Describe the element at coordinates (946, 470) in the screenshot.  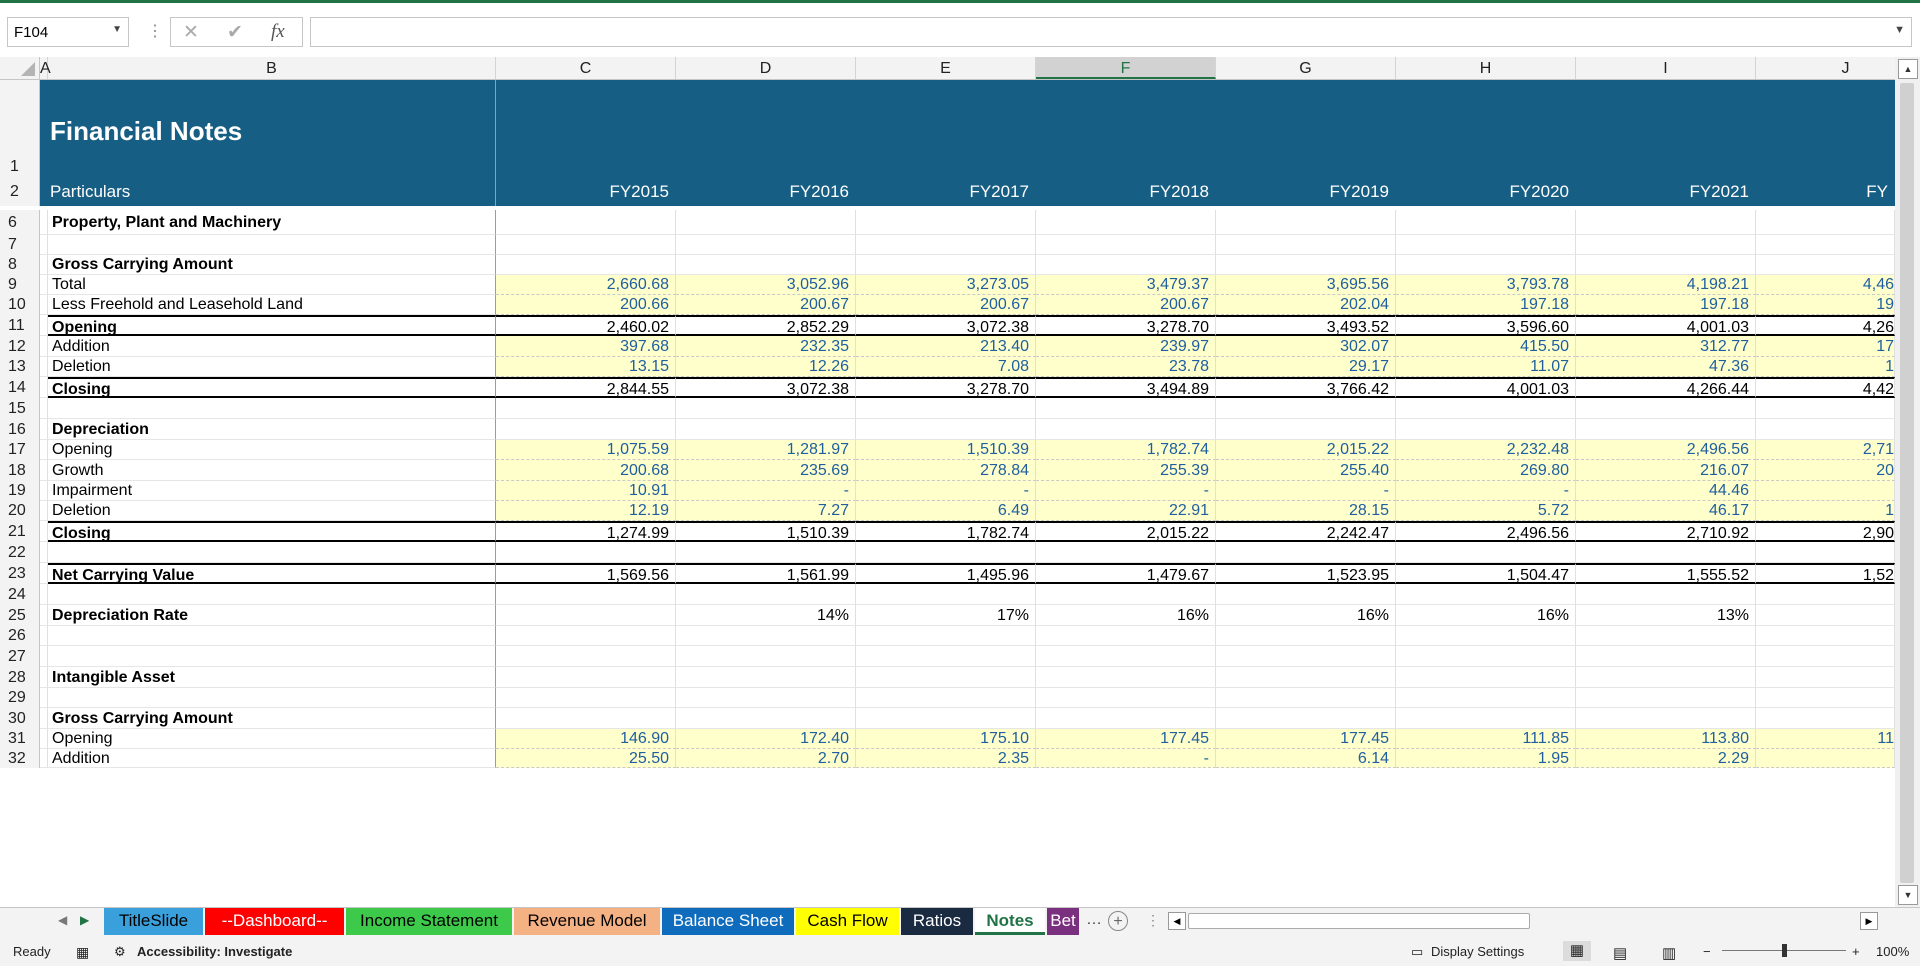
I see `value-cell: 278.84` at that location.